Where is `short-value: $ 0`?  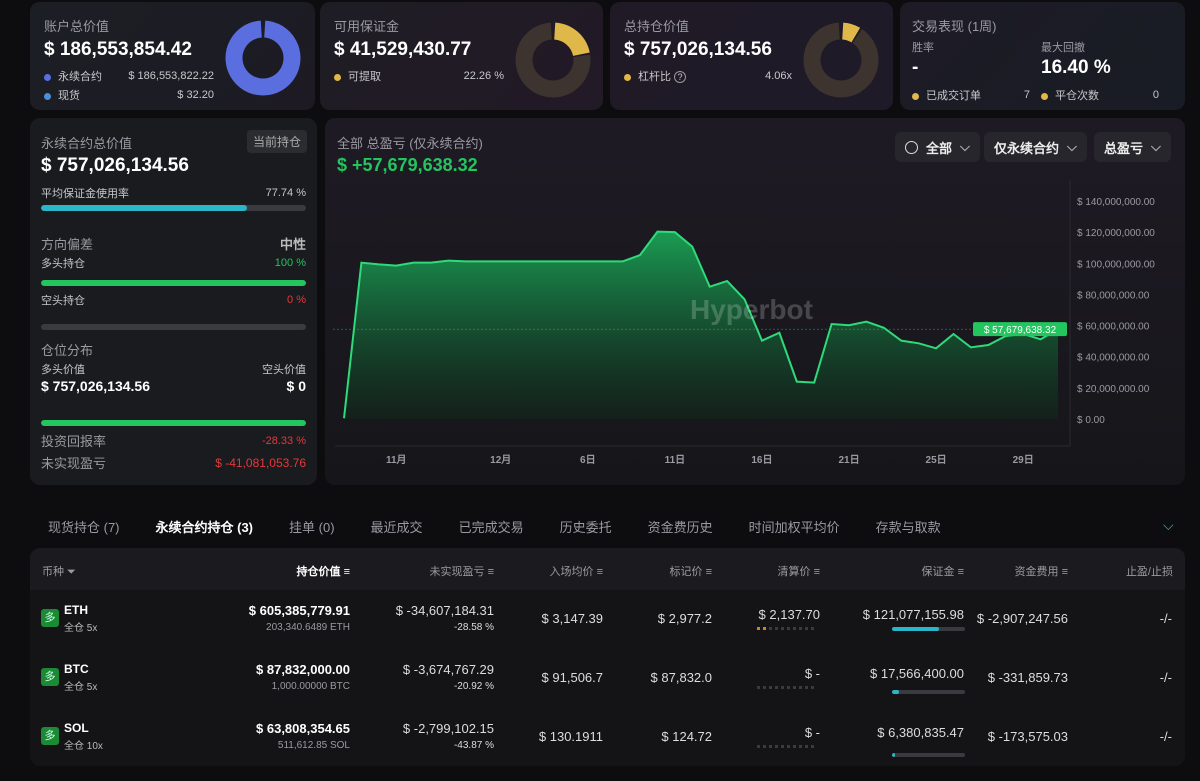 short-value: $ 0 is located at coordinates (296, 386).